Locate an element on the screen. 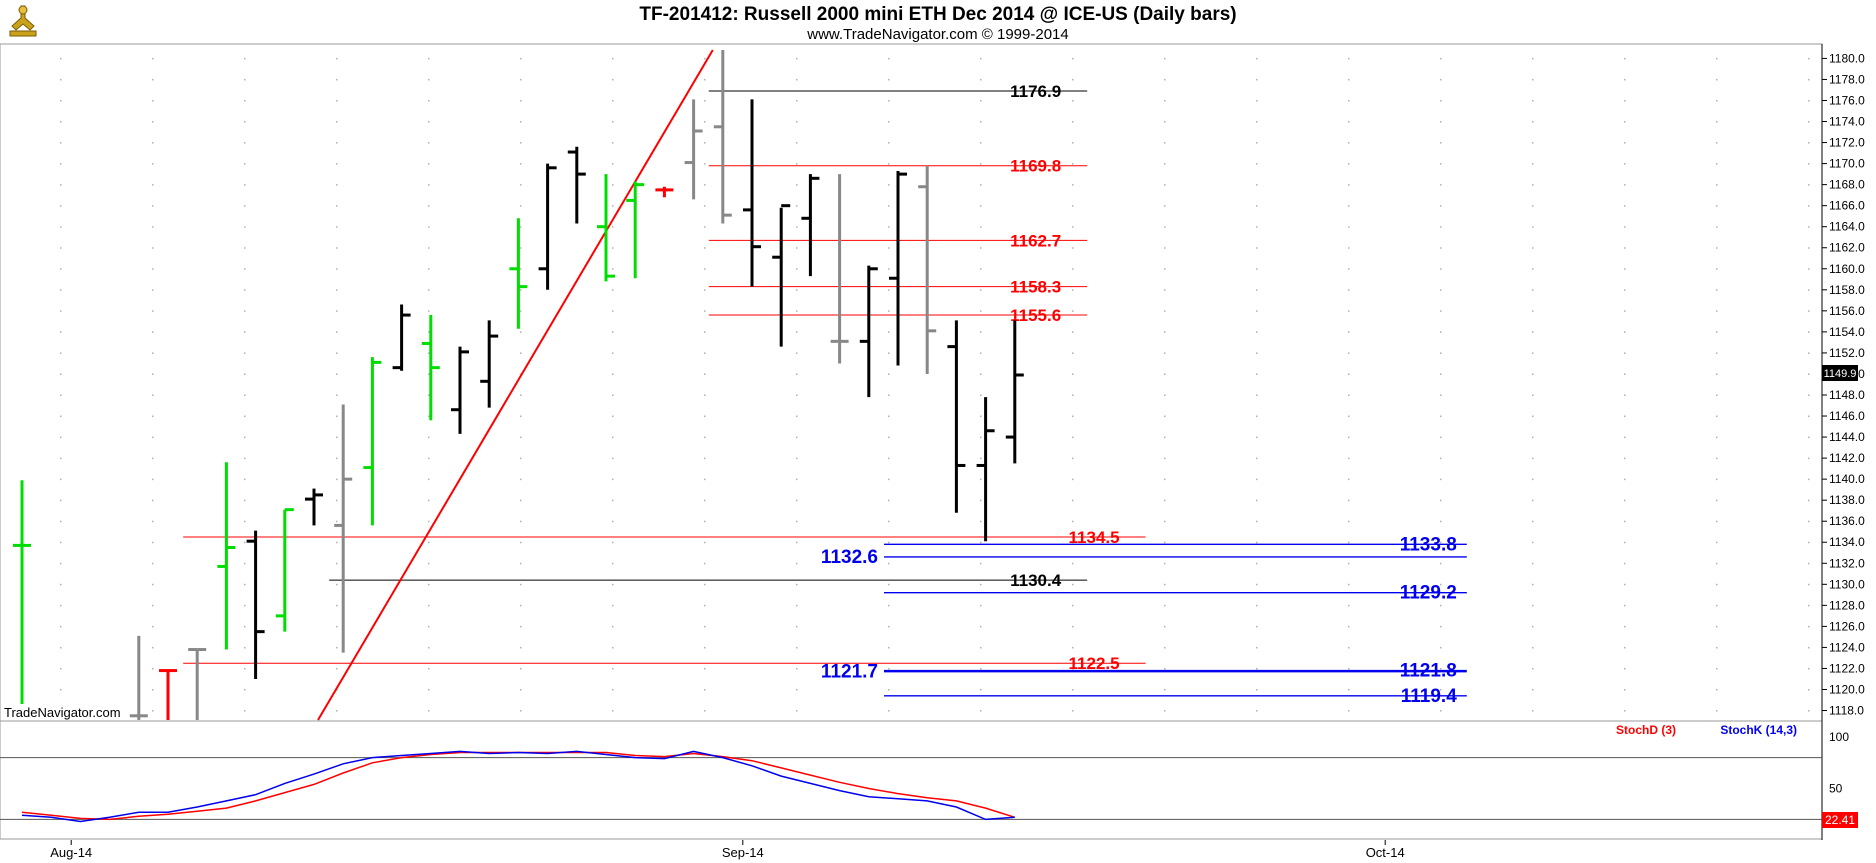 The width and height of the screenshot is (1876, 863). level-label: 1158.3 is located at coordinates (1035, 287).